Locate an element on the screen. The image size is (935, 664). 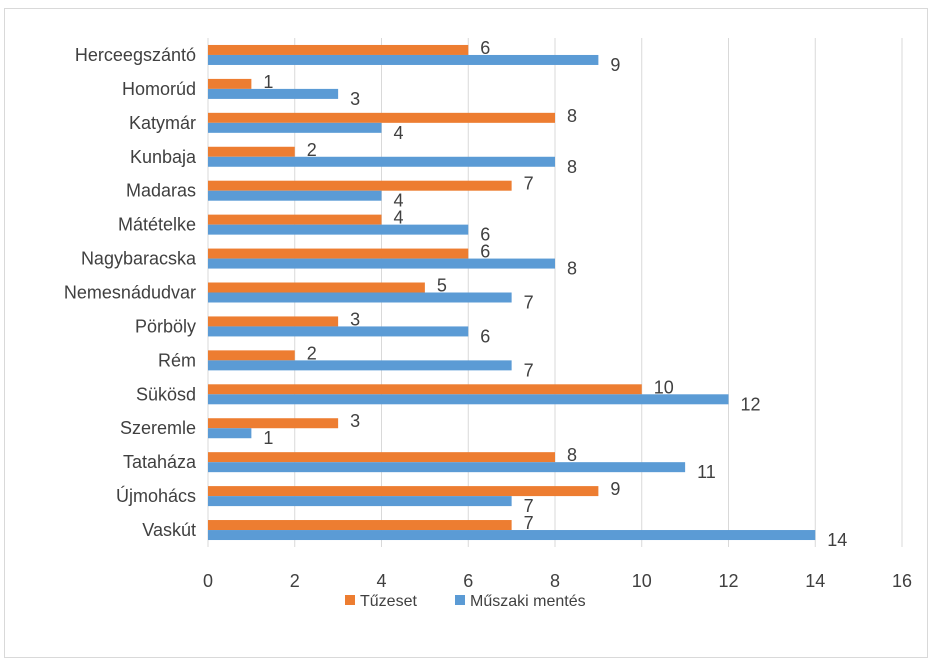
legend-swatch-tuzeset is located at coordinates (350, 600).